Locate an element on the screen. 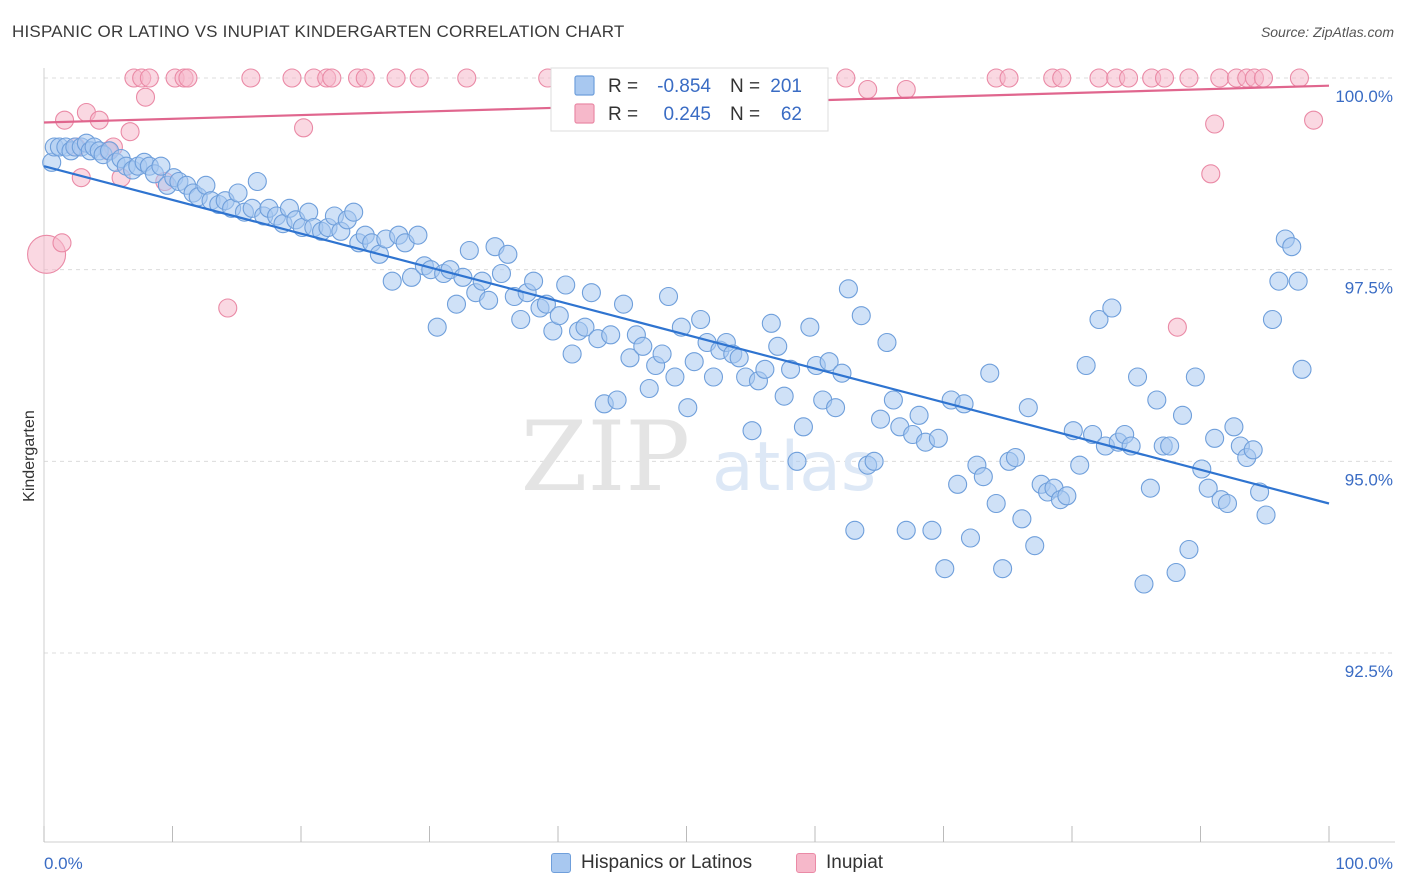 This screenshot has width=1406, height=892. bottom-legend: Hispanics or Latinos Inupiat is located at coordinates (703, 864).